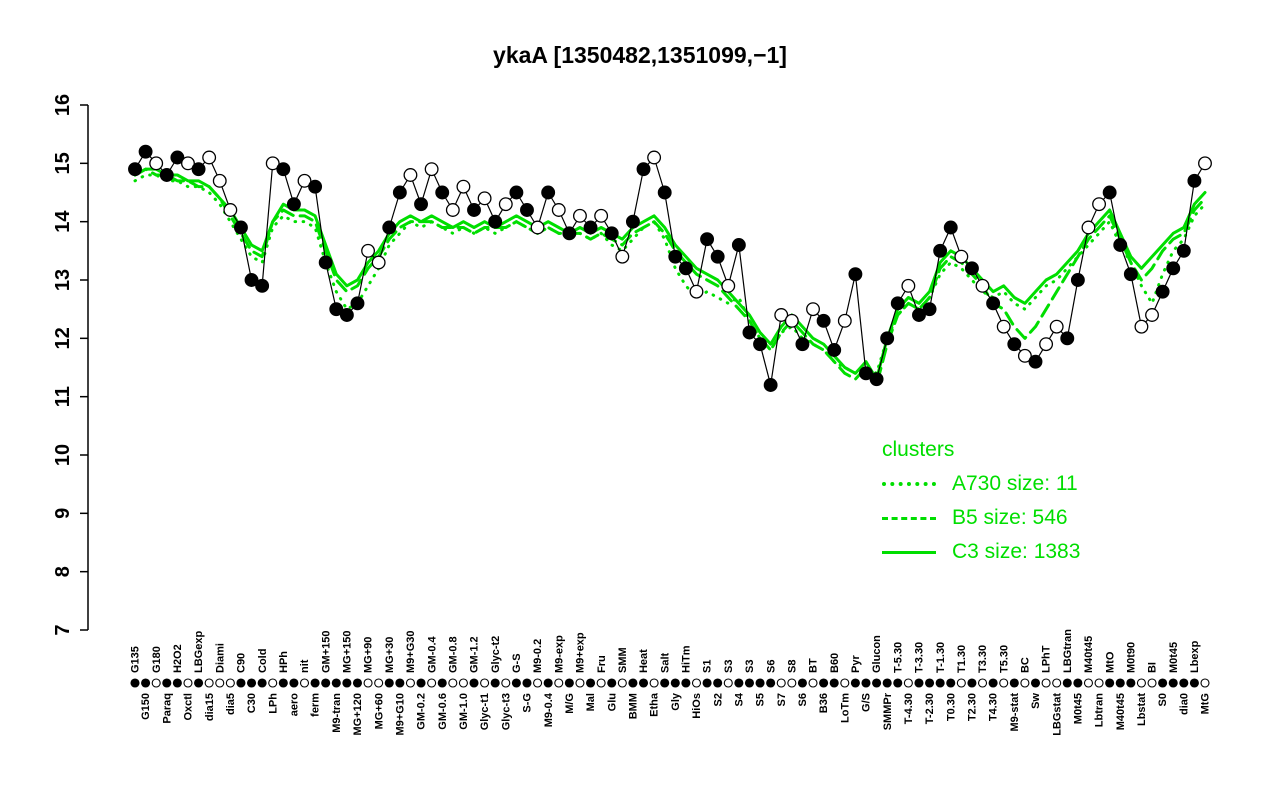 This screenshot has width=1280, height=800. Describe the element at coordinates (199, 652) in the screenshot. I see `x-condition-label: LBGexp` at that location.